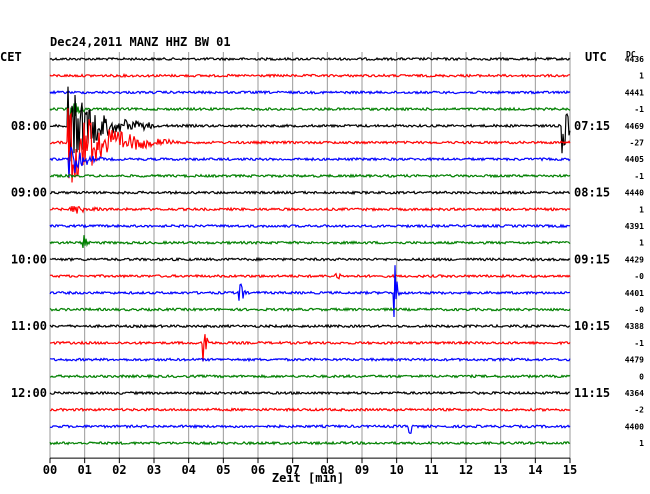 Image resolution: width=650 pixels, height=494 pixels. What do you see at coordinates (634, 59) in the screenshot?
I see `dc-offset-label: 4436` at bounding box center [634, 59].